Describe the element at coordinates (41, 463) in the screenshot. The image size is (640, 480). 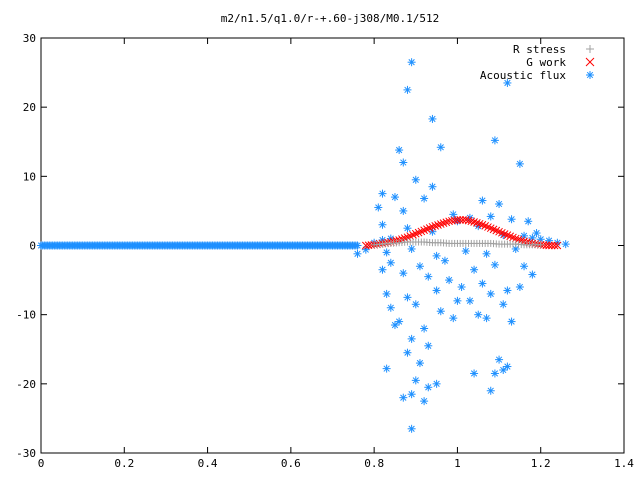
I see `x-tick-label: 0` at that location.